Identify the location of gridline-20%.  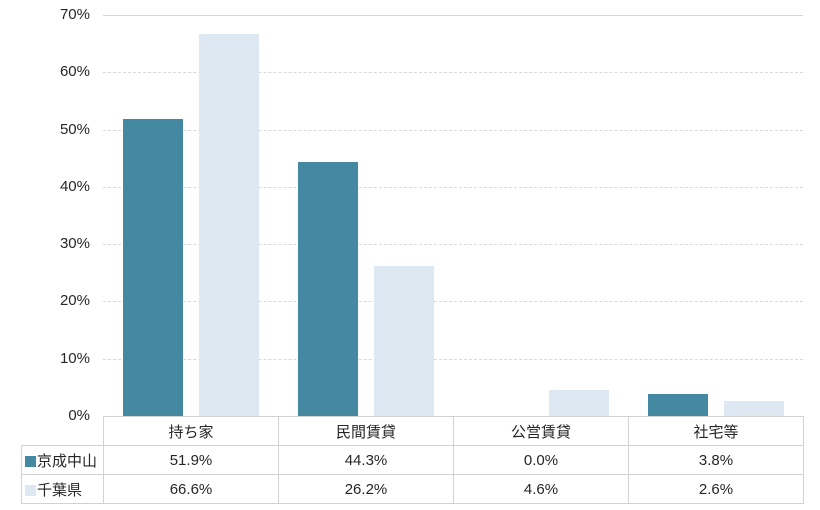
(453, 301).